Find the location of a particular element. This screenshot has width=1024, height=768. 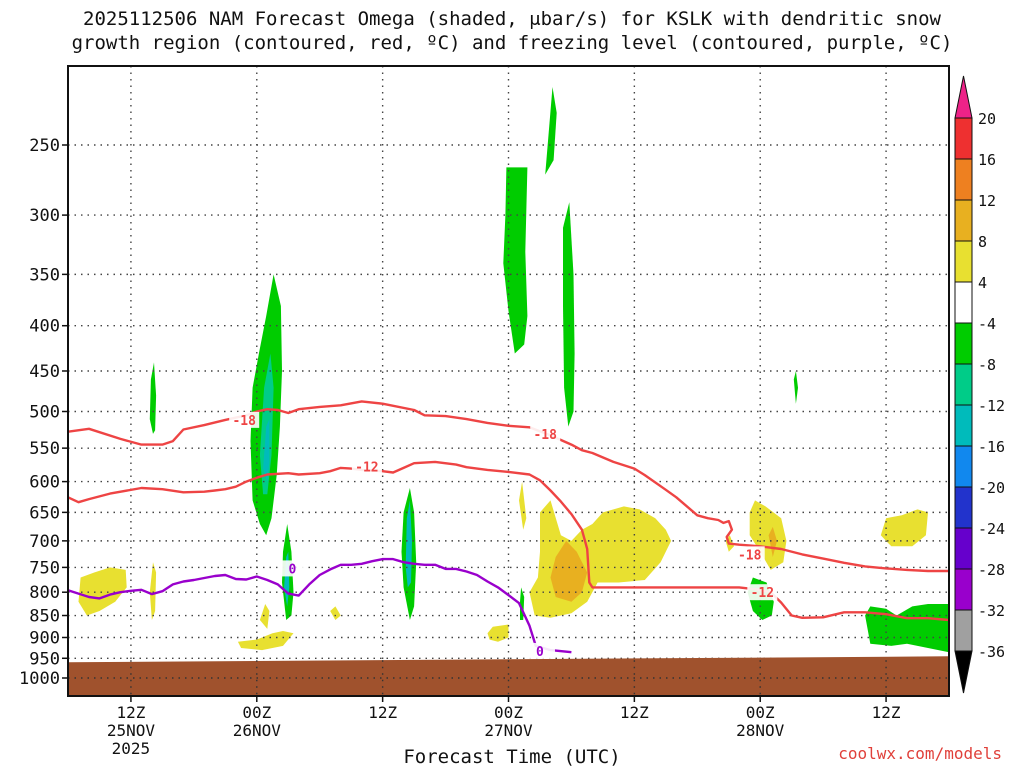

y-tick-label: 650 is located at coordinates (44, 513).